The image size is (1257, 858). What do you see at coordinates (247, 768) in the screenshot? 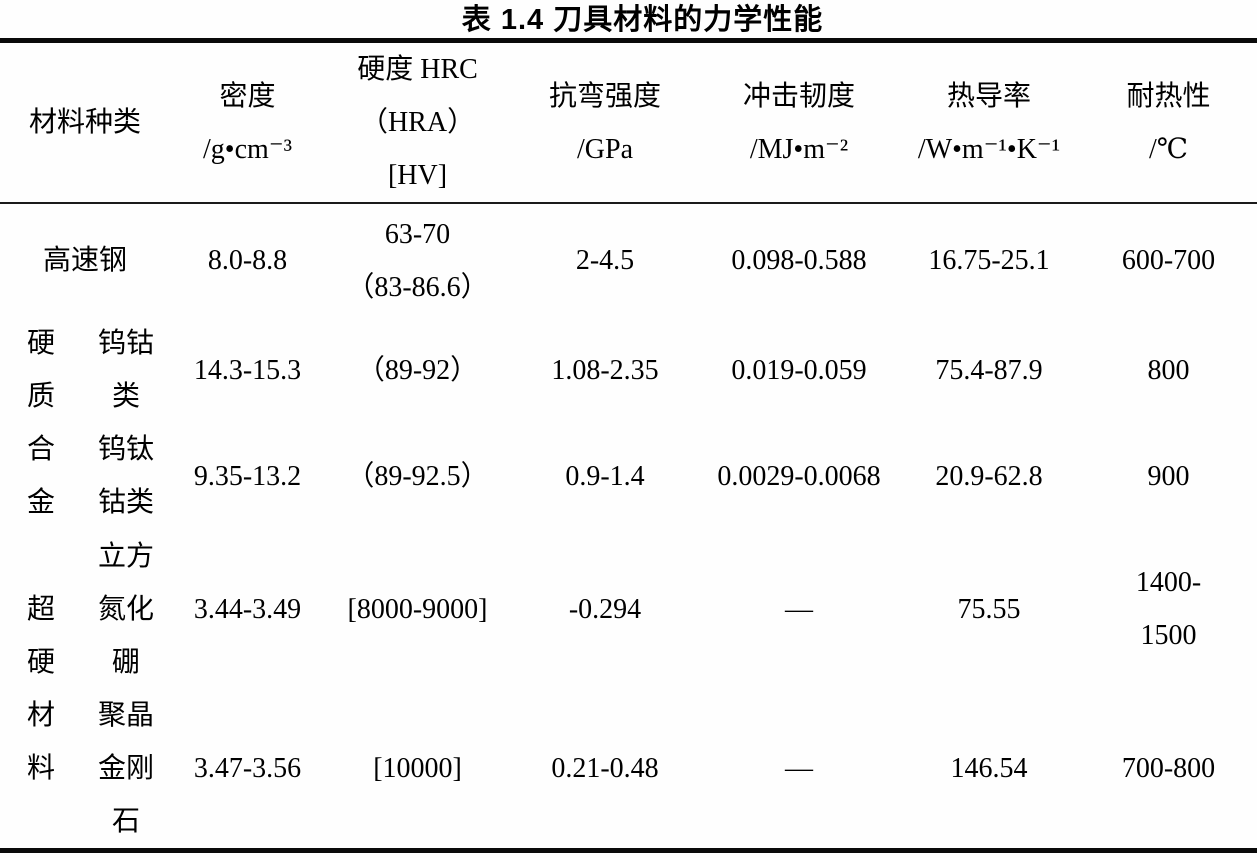
I see `cell-pcd-density: 3.47-3.56` at bounding box center [247, 768].